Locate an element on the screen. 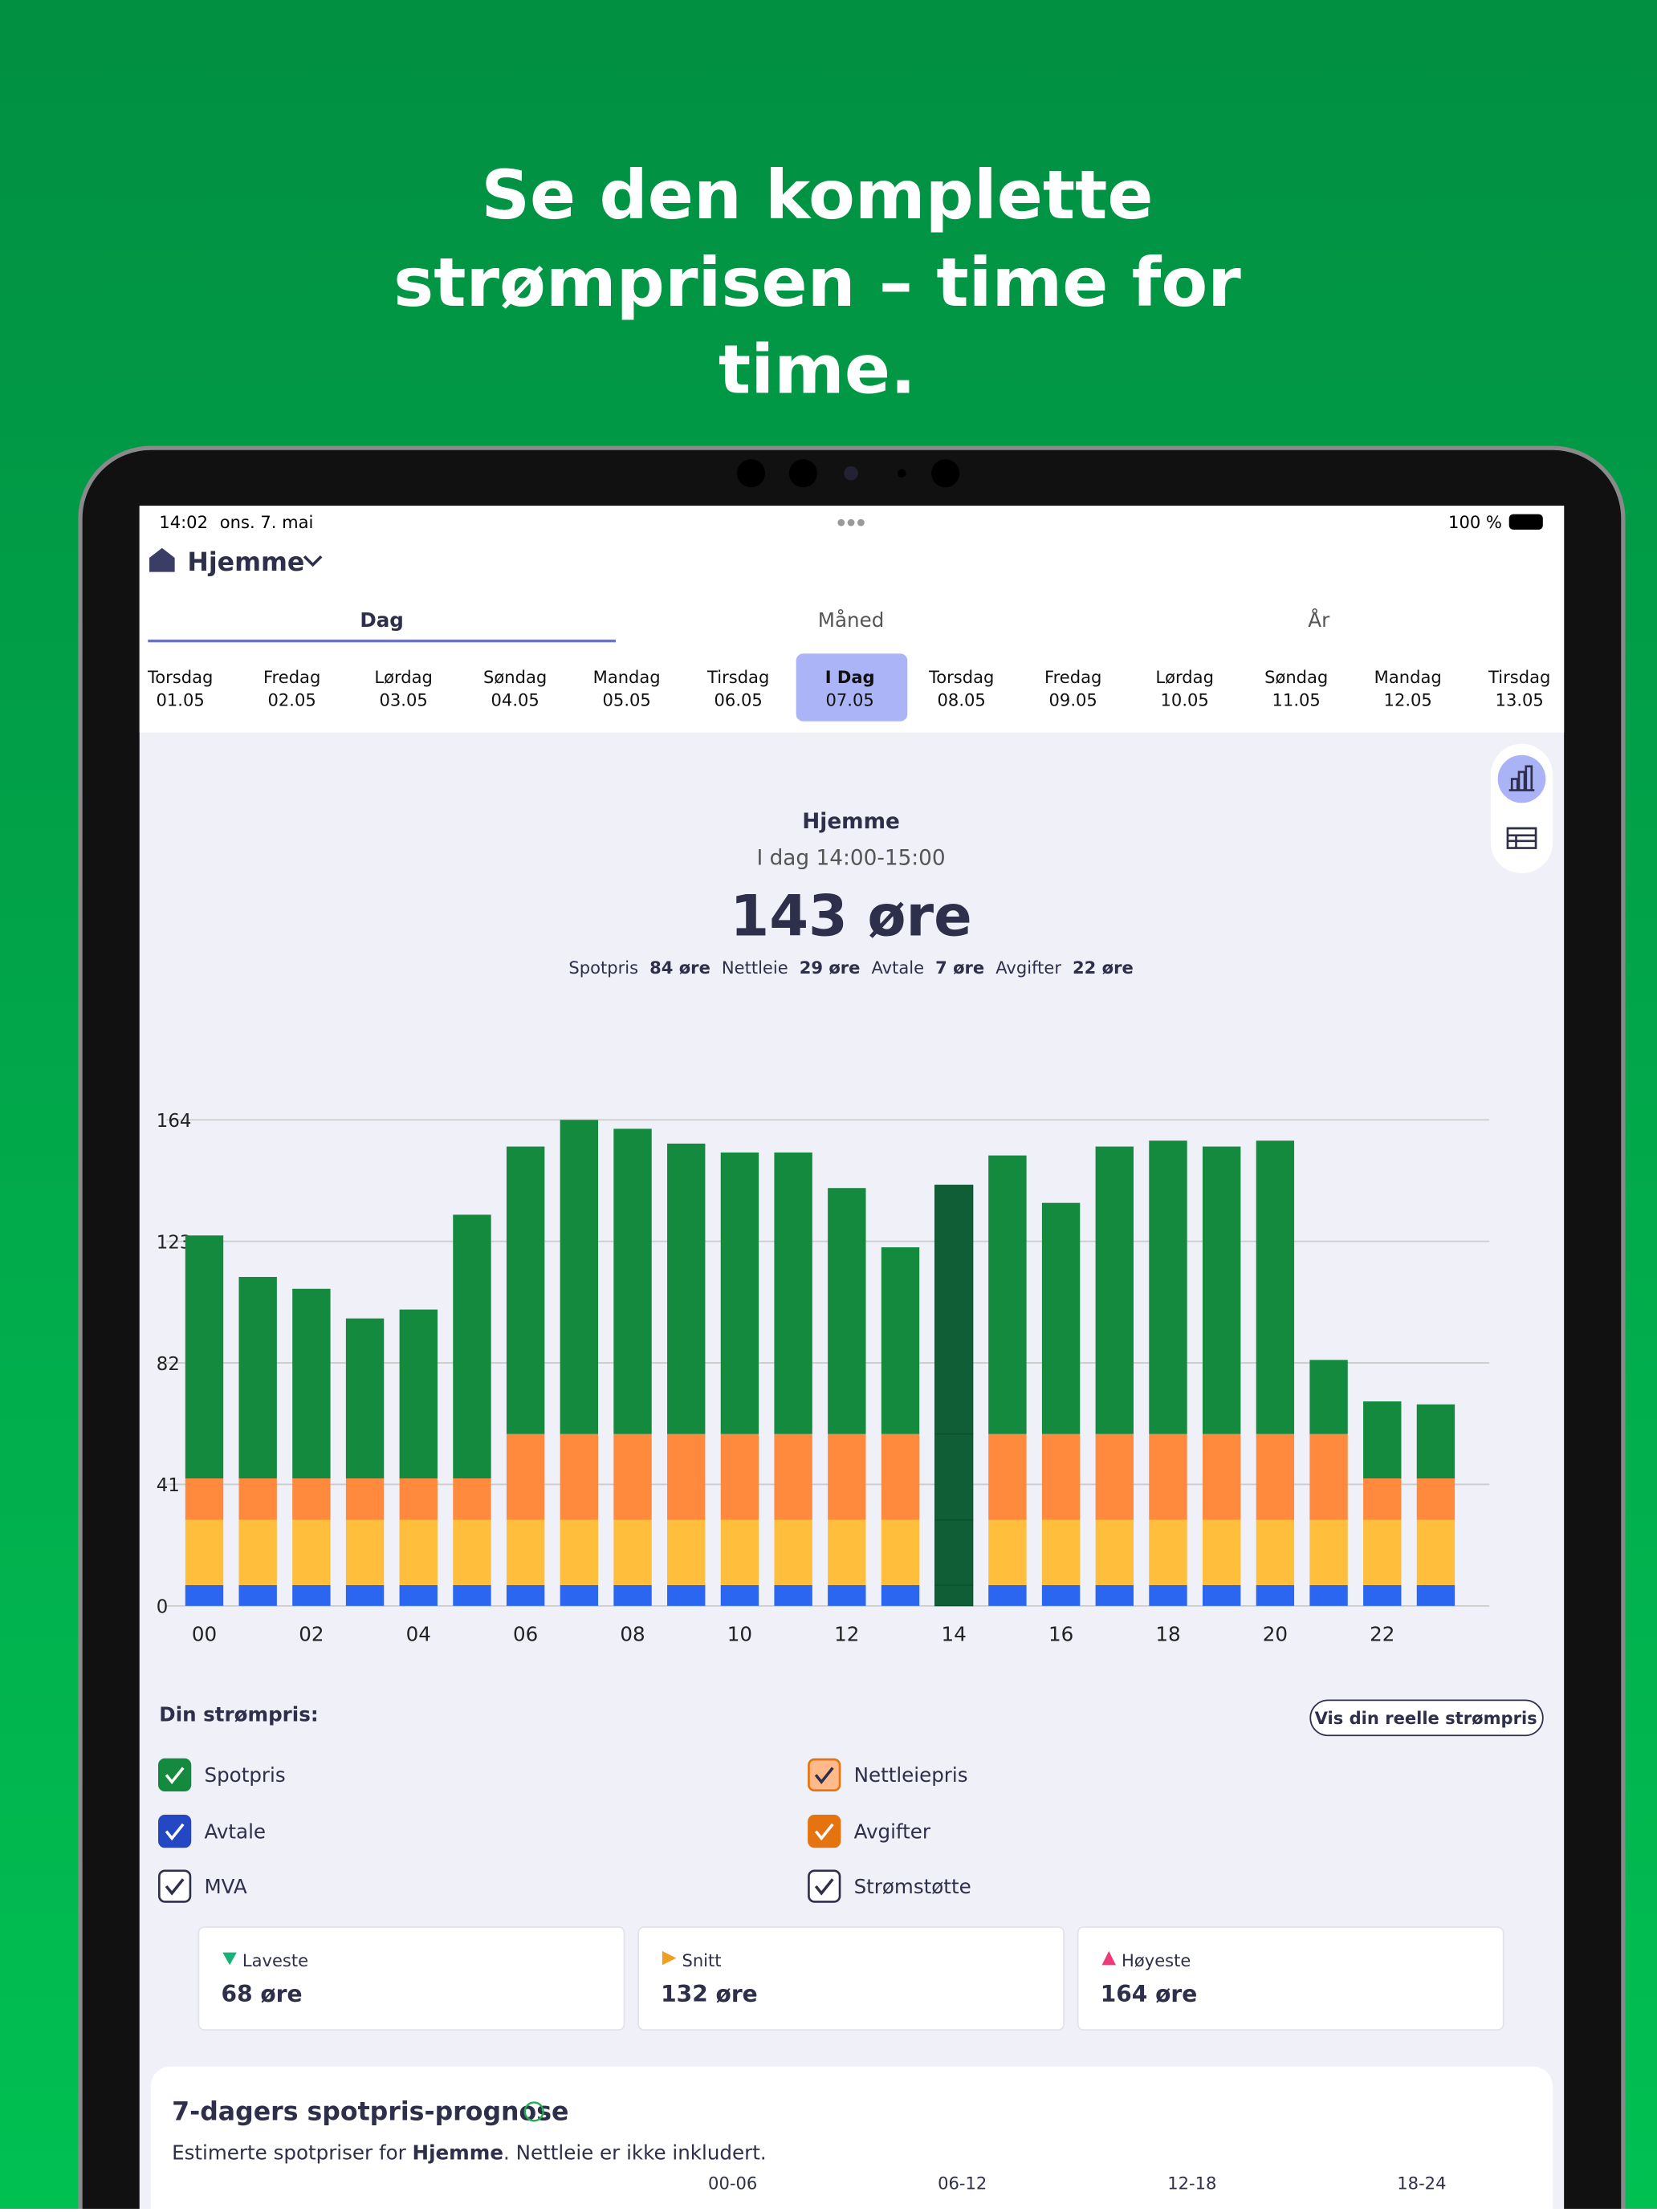 This screenshot has height=2212, width=1657. tab: Måned is located at coordinates (851, 620).